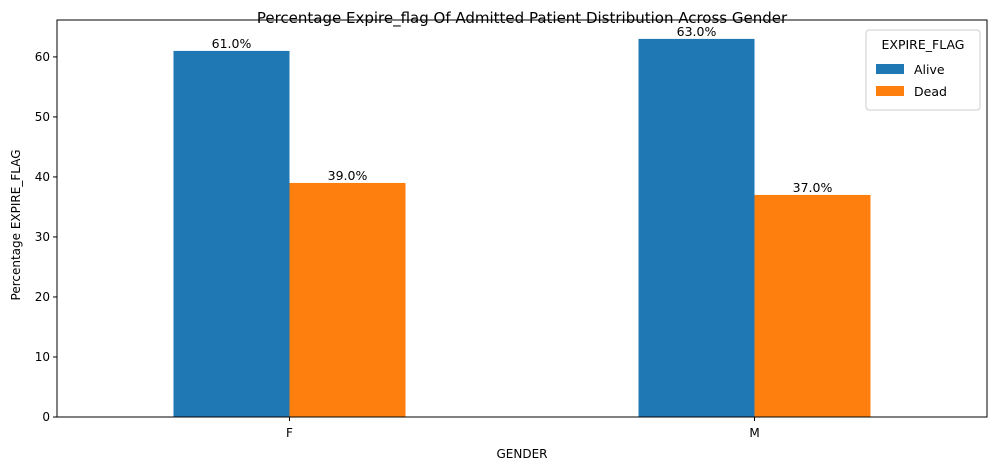  Describe the element at coordinates (521, 454) in the screenshot. I see `x-axis-label: GENDER` at that location.